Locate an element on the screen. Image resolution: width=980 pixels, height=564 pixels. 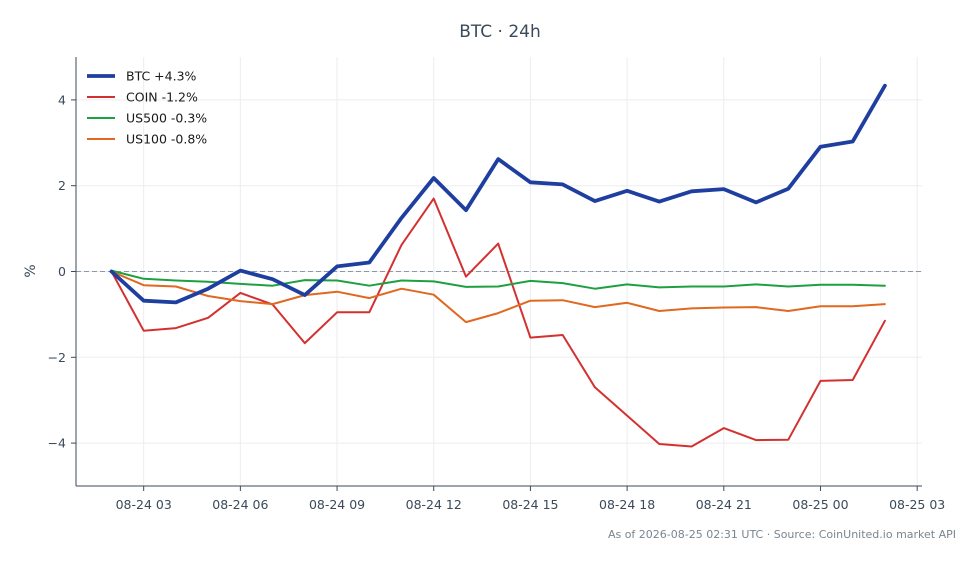
legend-label-coin: COIN -1.2% is located at coordinates (162, 97).